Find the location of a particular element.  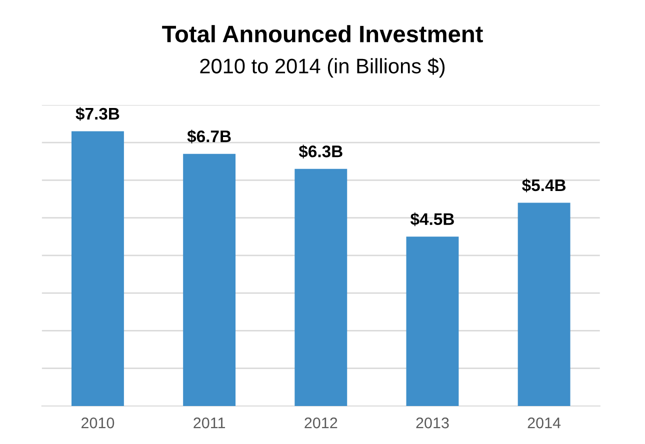

data-label: $5.4B is located at coordinates (544, 185).